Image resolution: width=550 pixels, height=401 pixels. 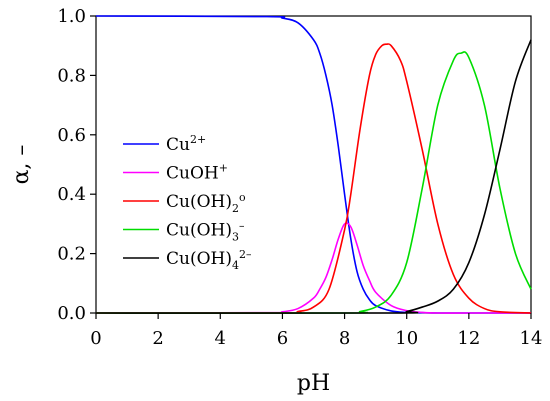 I want to click on x-tick-label: 4, so click(x=220, y=338).